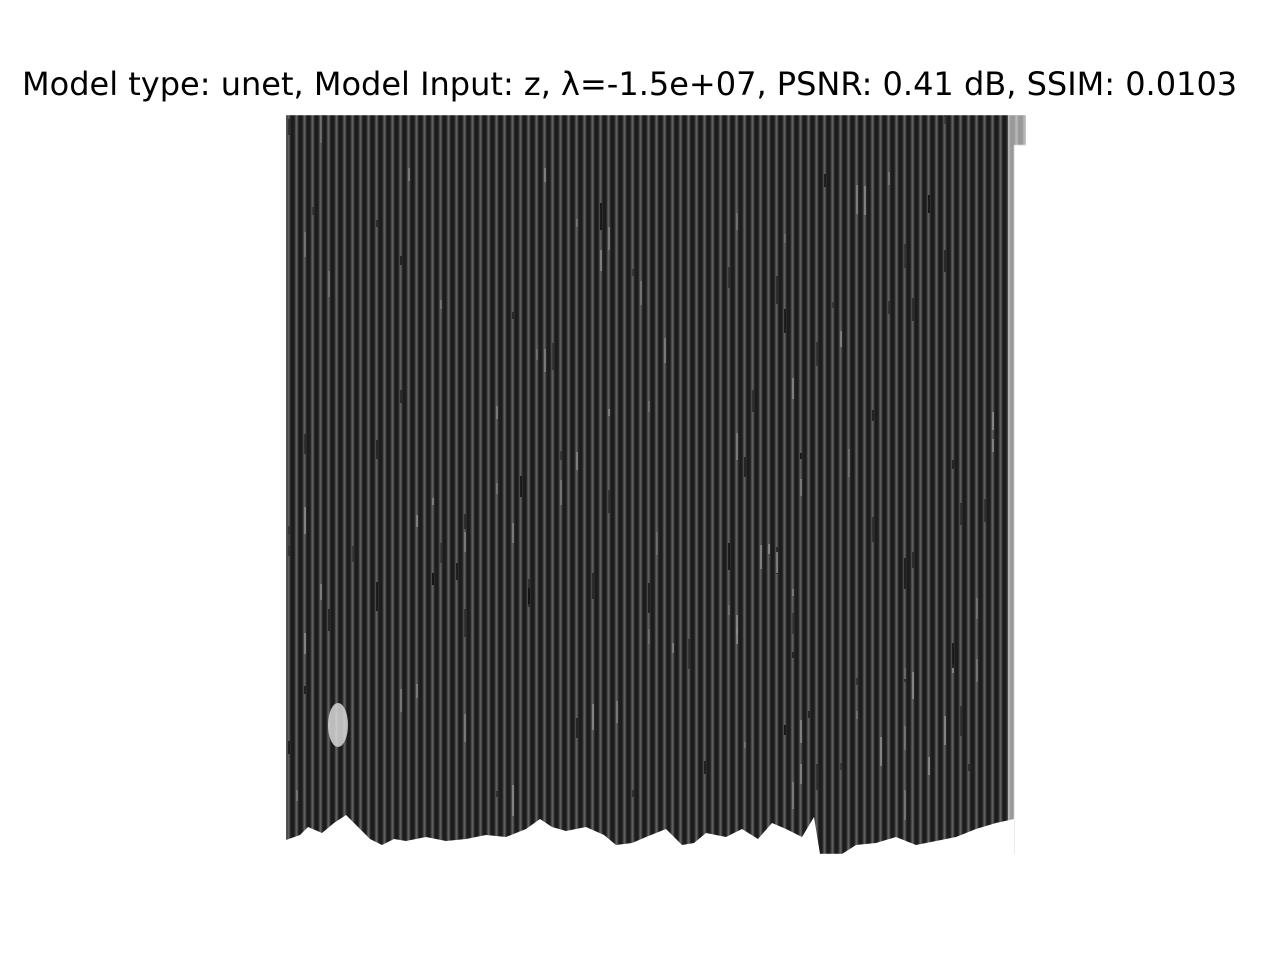 The image size is (1280, 960). Describe the element at coordinates (1017, 484) in the screenshot. I see `right-edge-fade` at that location.